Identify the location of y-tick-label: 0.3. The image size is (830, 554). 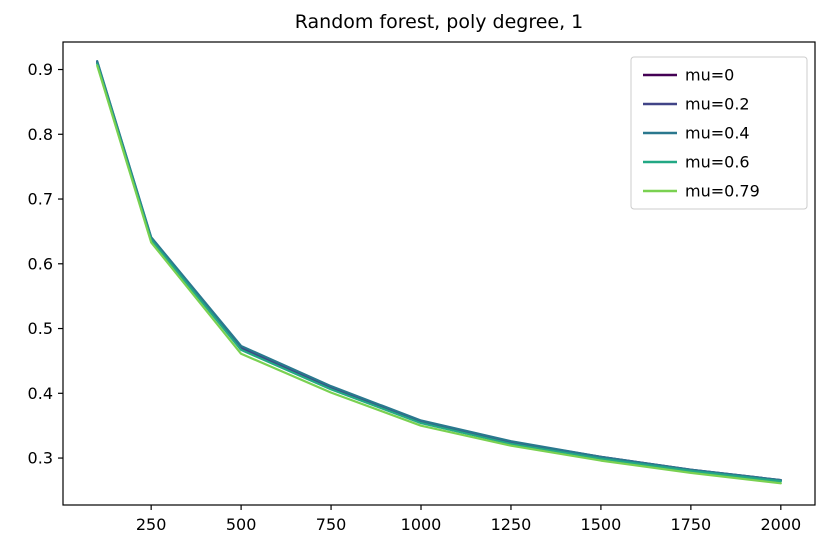
(40, 458).